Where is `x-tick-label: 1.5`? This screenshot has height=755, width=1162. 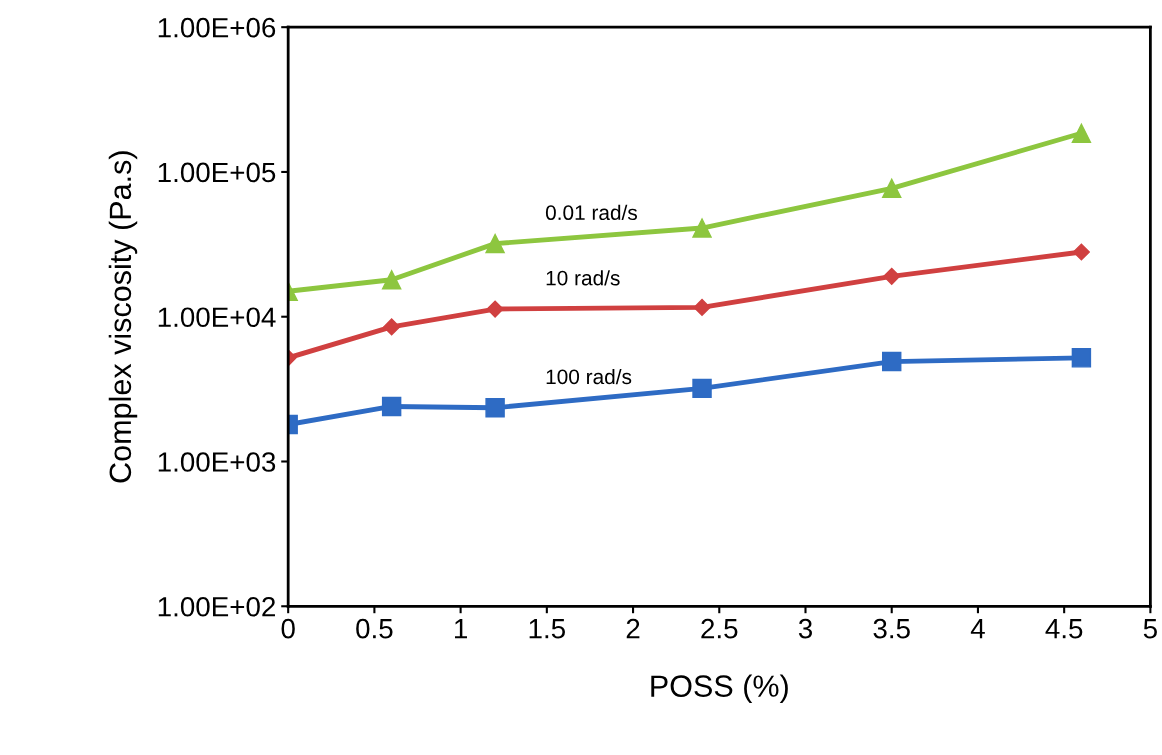
x-tick-label: 1.5 is located at coordinates (547, 629).